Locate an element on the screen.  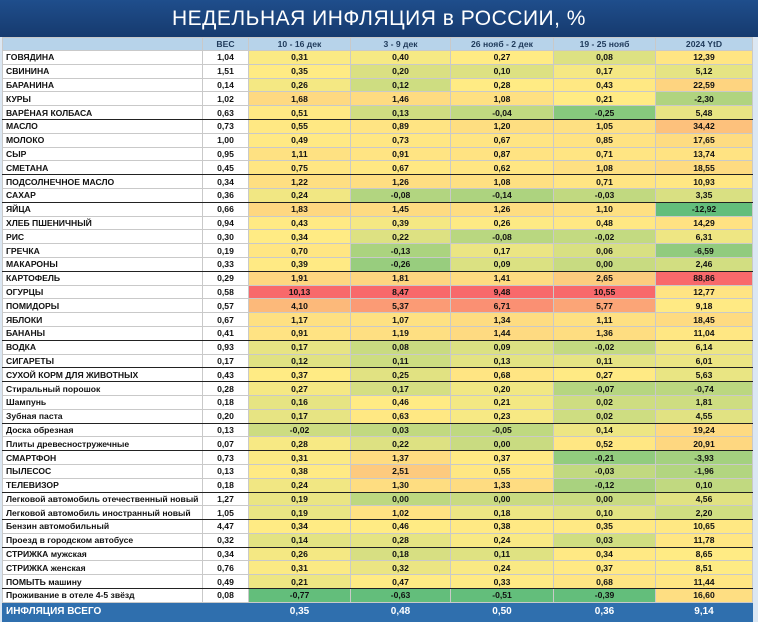
value-cell: -0,08 is located at coordinates (400, 195).